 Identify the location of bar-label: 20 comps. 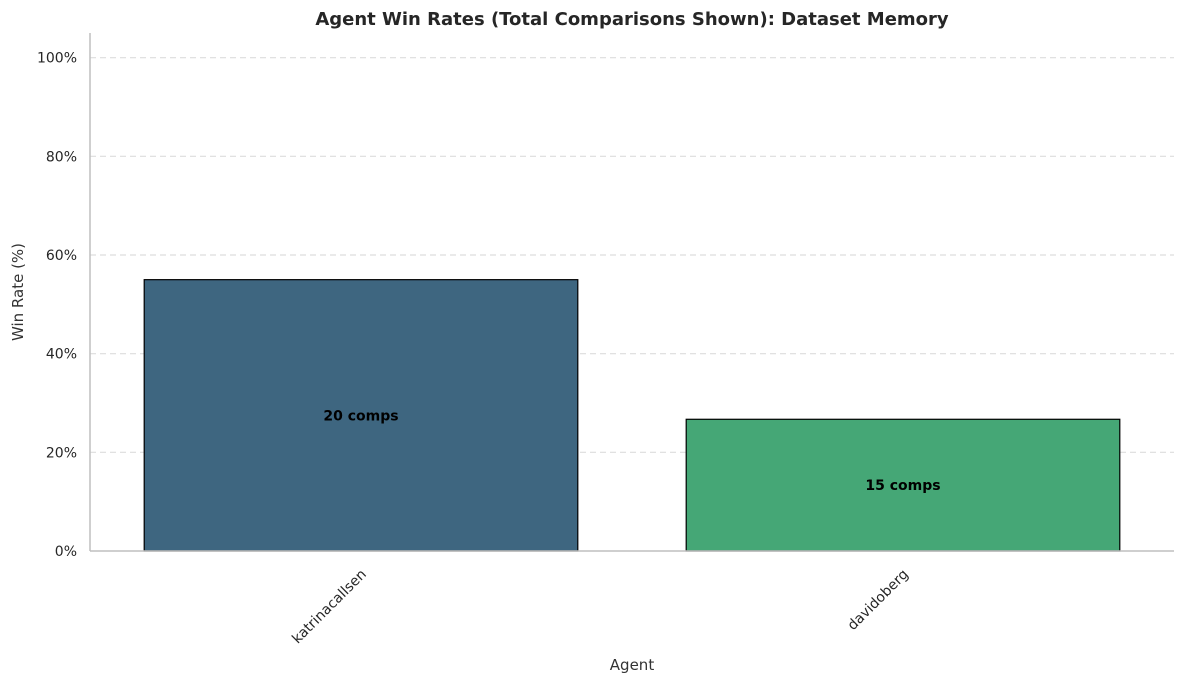
(360, 416).